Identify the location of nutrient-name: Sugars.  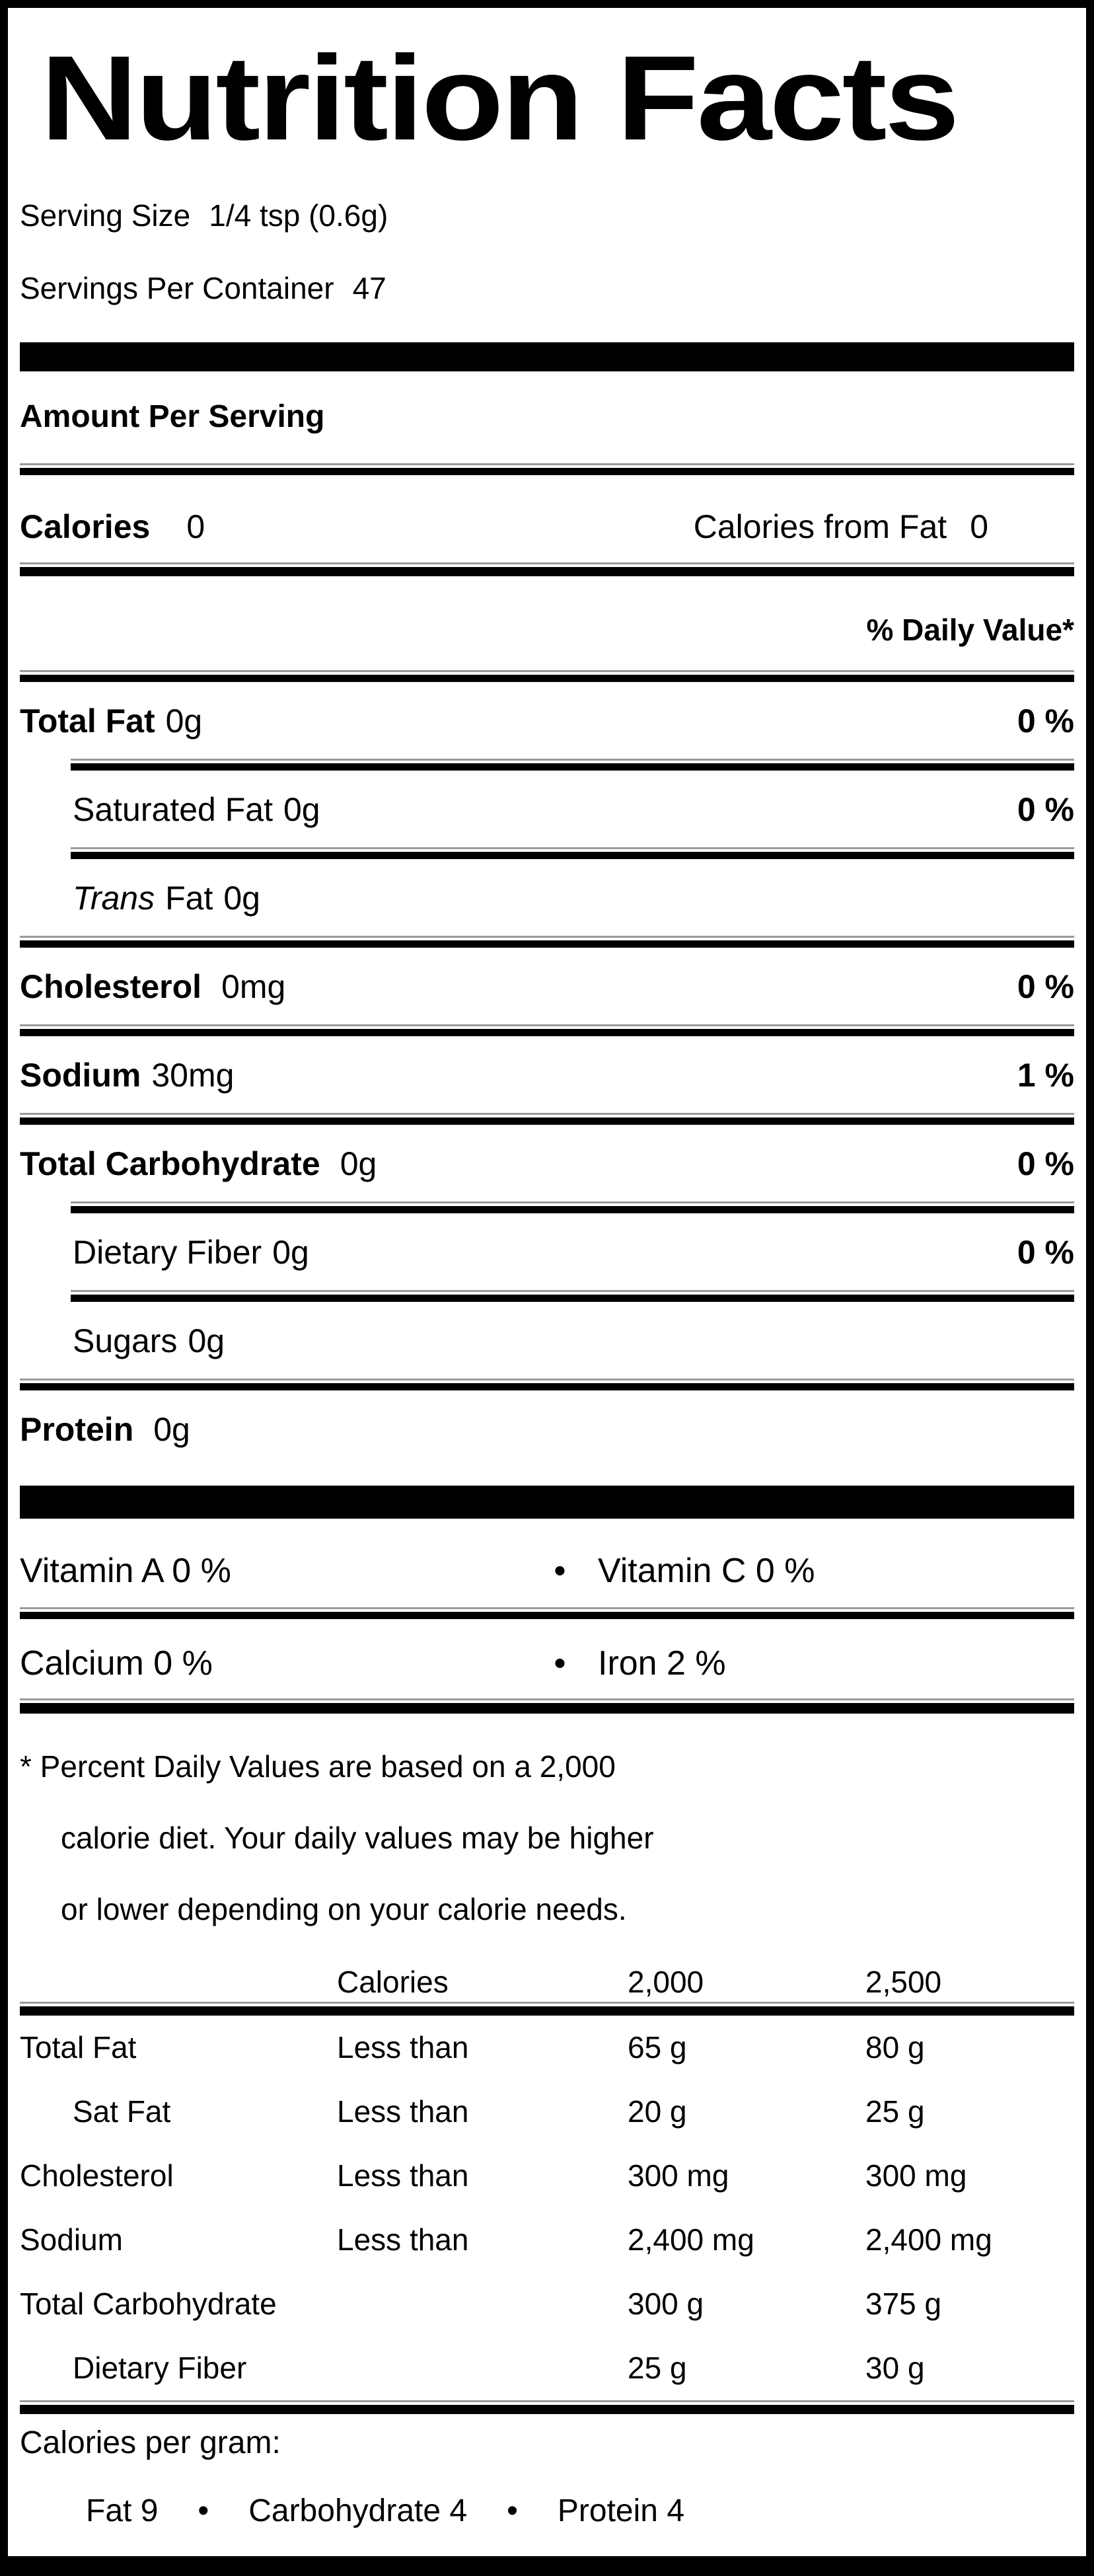
(126, 1340).